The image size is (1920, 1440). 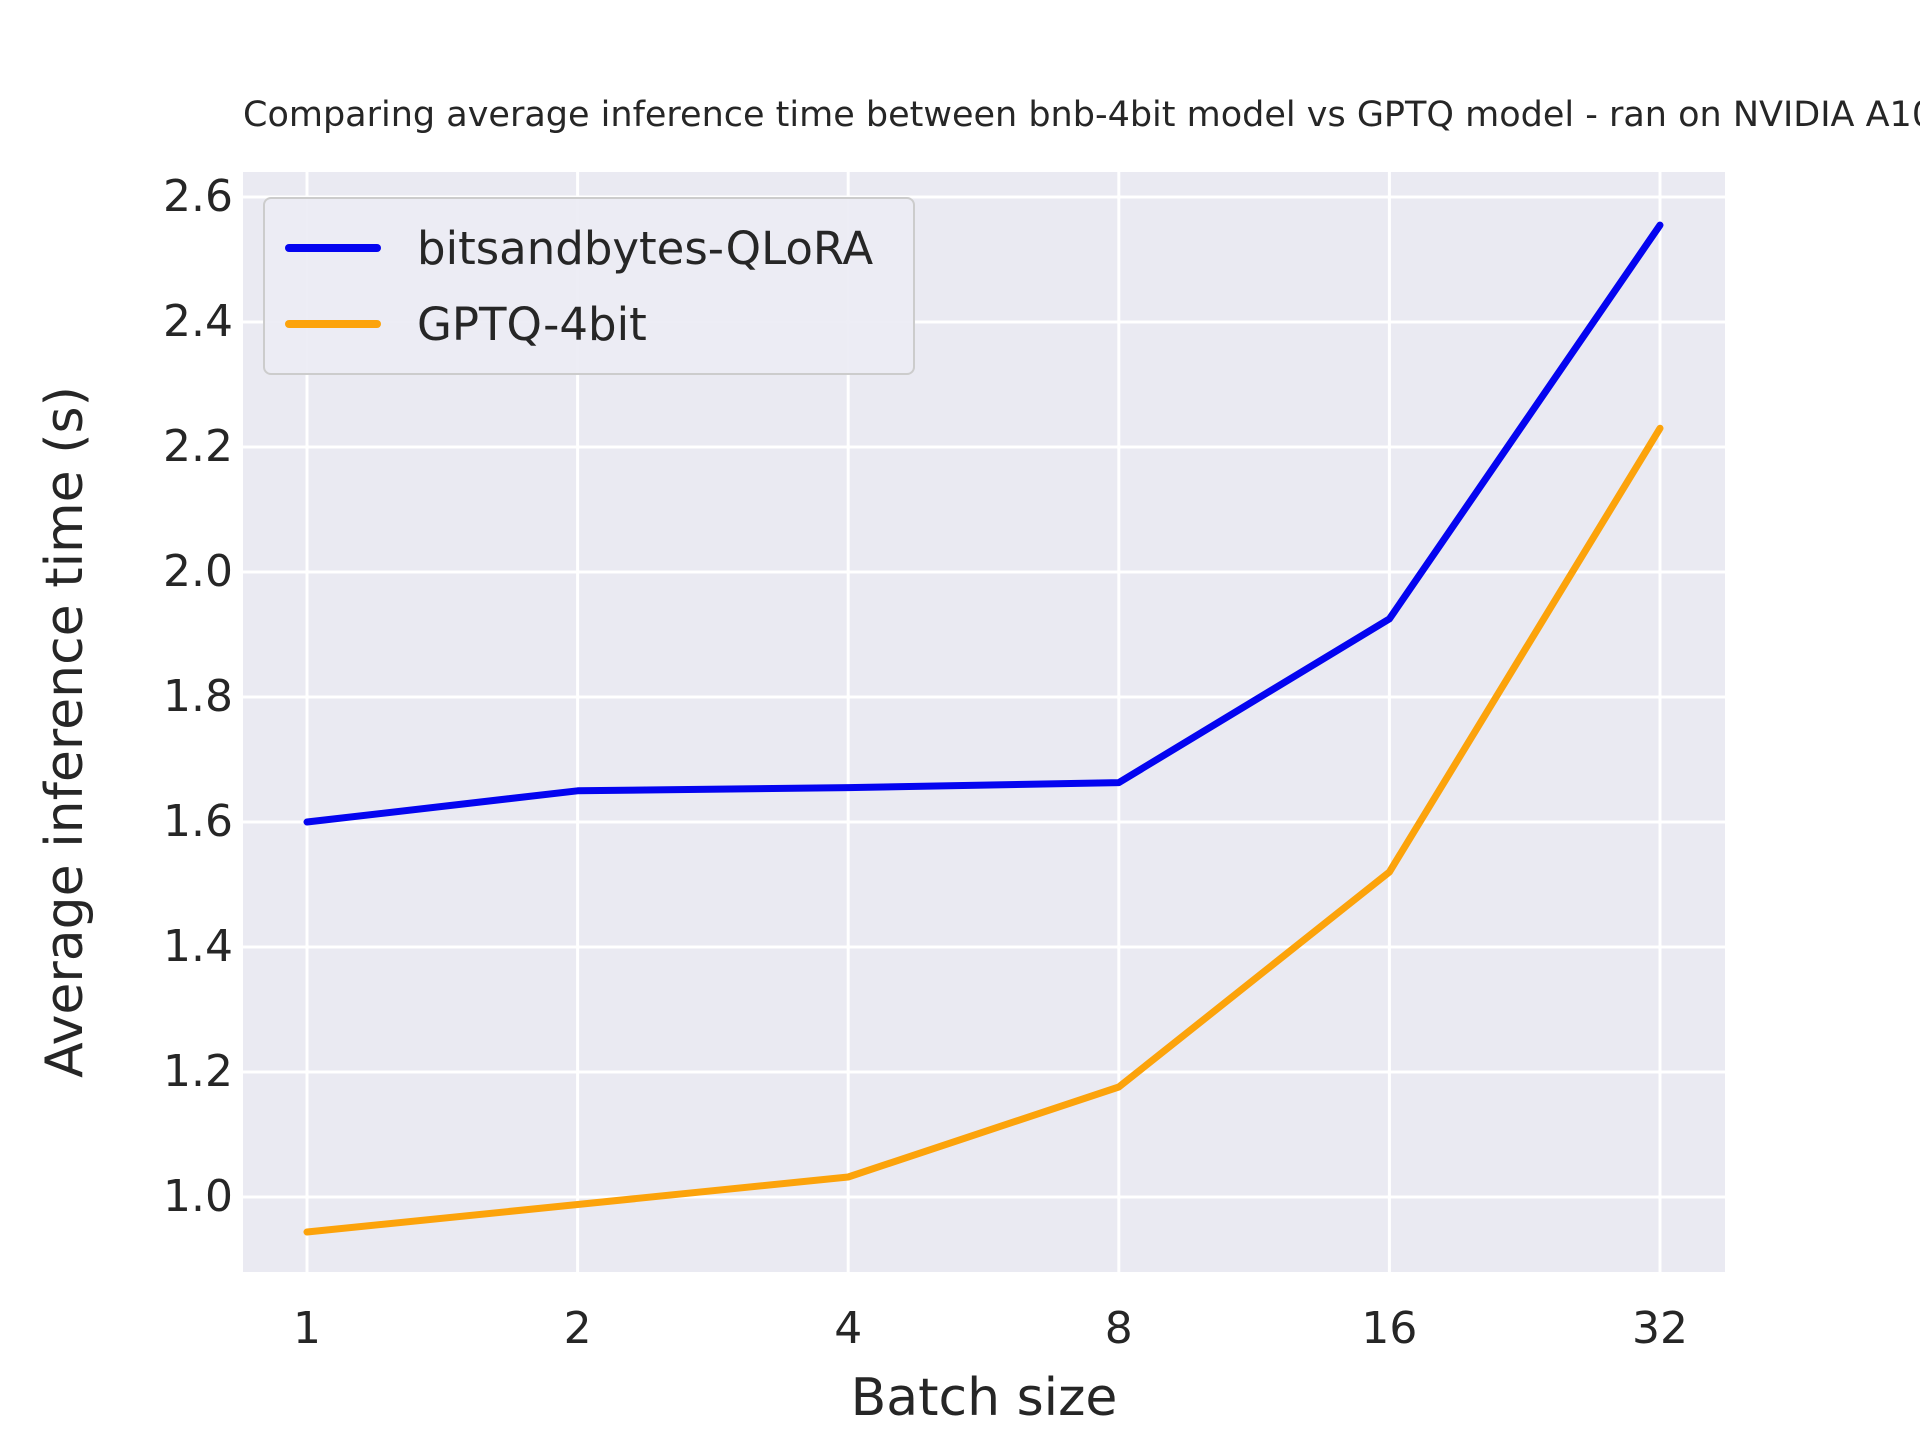 What do you see at coordinates (198, 1196) in the screenshot?
I see `y-tick-label: 1.0` at bounding box center [198, 1196].